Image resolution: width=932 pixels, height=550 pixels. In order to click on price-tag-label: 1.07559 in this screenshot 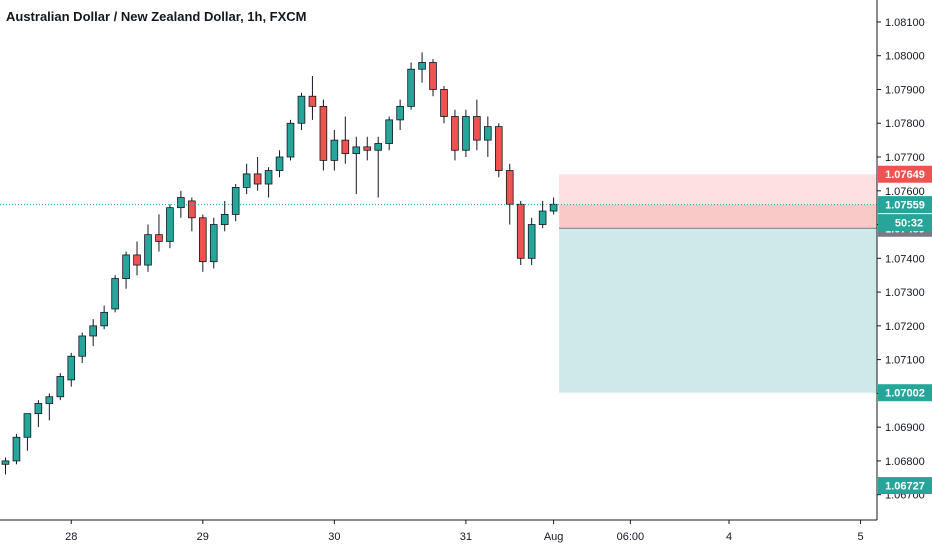, I will do `click(905, 206)`.